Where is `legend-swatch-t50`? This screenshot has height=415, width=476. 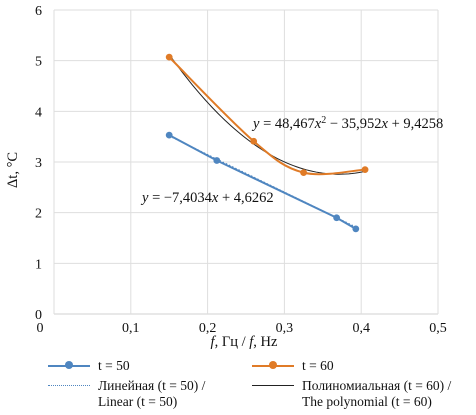
legend-swatch-t50 is located at coordinates (69, 365).